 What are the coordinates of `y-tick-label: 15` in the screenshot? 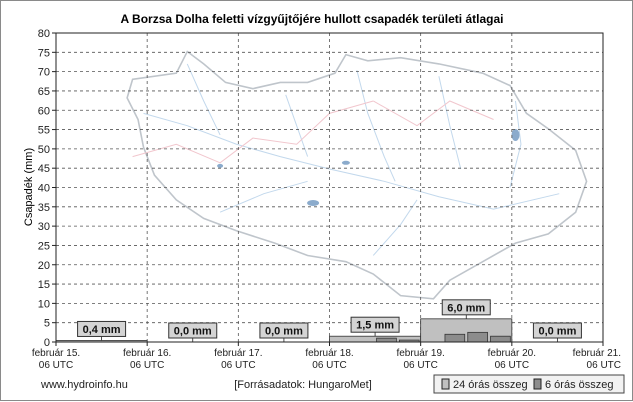 It's located at (44, 285).